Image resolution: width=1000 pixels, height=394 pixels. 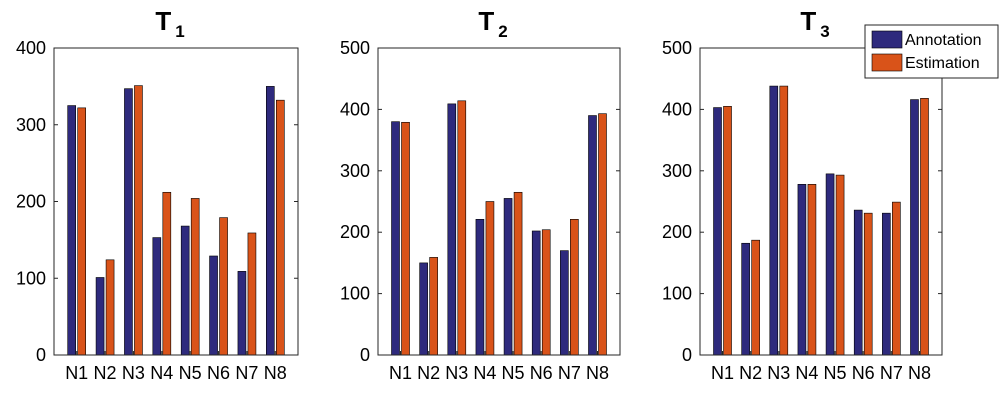 What do you see at coordinates (943, 40) in the screenshot?
I see `legend-label-annotation: Annotation` at bounding box center [943, 40].